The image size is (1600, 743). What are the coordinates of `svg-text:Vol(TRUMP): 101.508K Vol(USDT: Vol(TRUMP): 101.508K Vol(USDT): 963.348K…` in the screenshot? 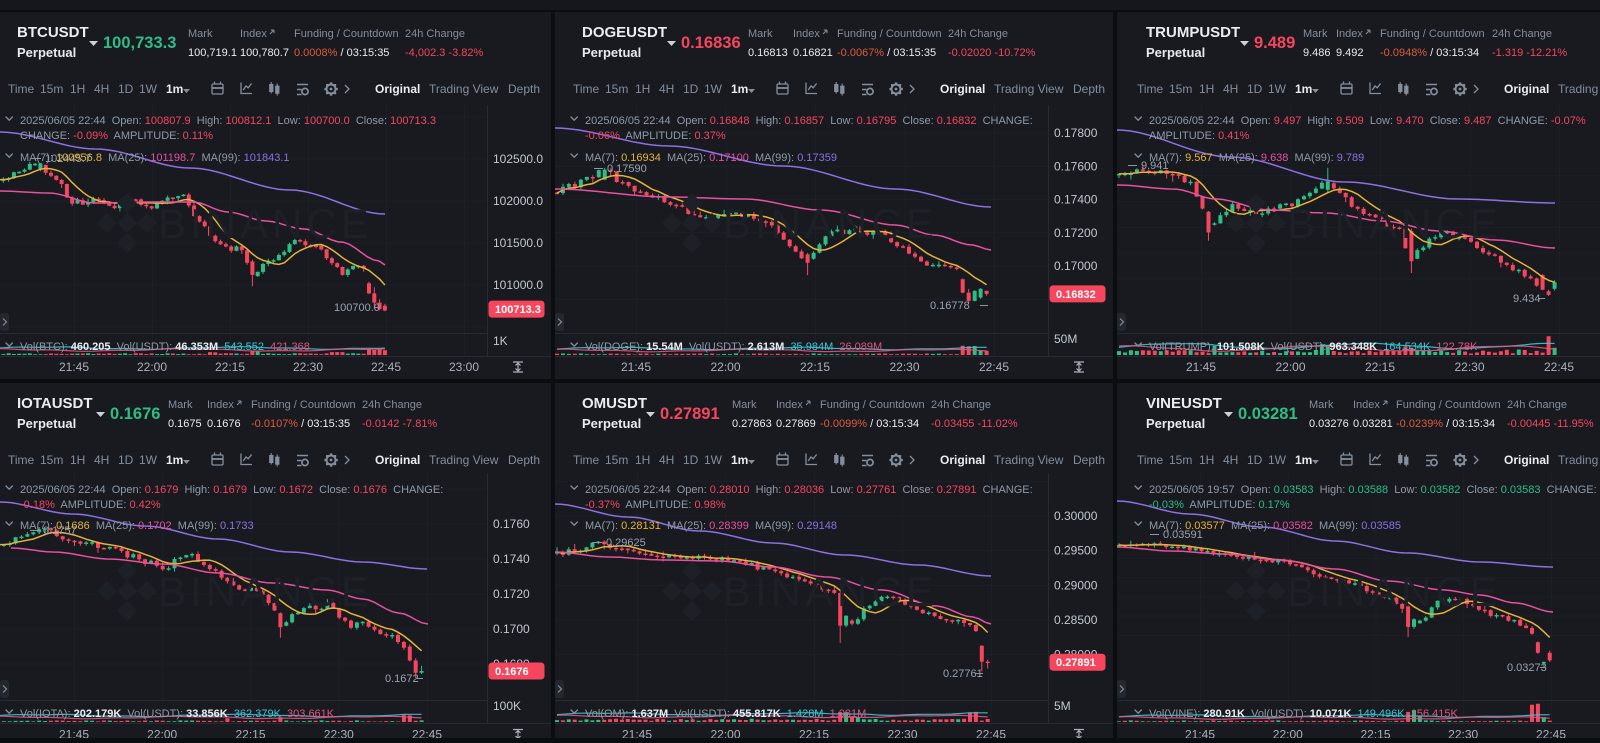 It's located at (1313, 347).